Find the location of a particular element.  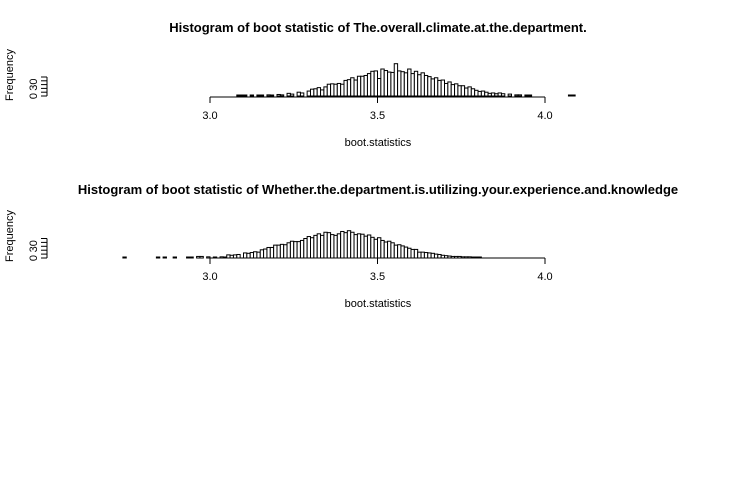

x-axis: 3.0 3.5 4.0 is located at coordinates (377, 109).